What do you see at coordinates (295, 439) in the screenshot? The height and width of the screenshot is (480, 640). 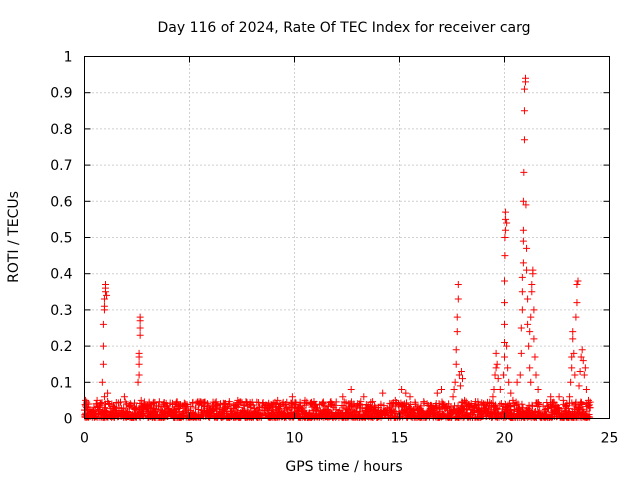 I see `x-tick-label: 10` at bounding box center [295, 439].